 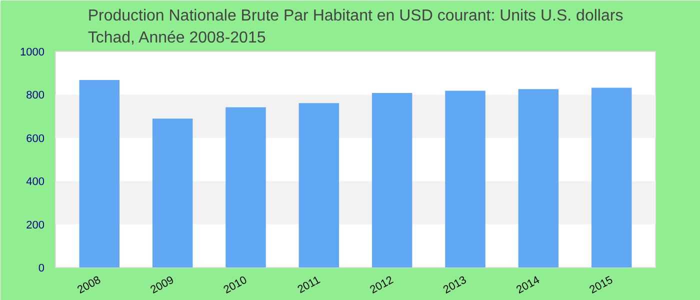 What do you see at coordinates (35, 138) in the screenshot?
I see `y-tick-label: 600` at bounding box center [35, 138].